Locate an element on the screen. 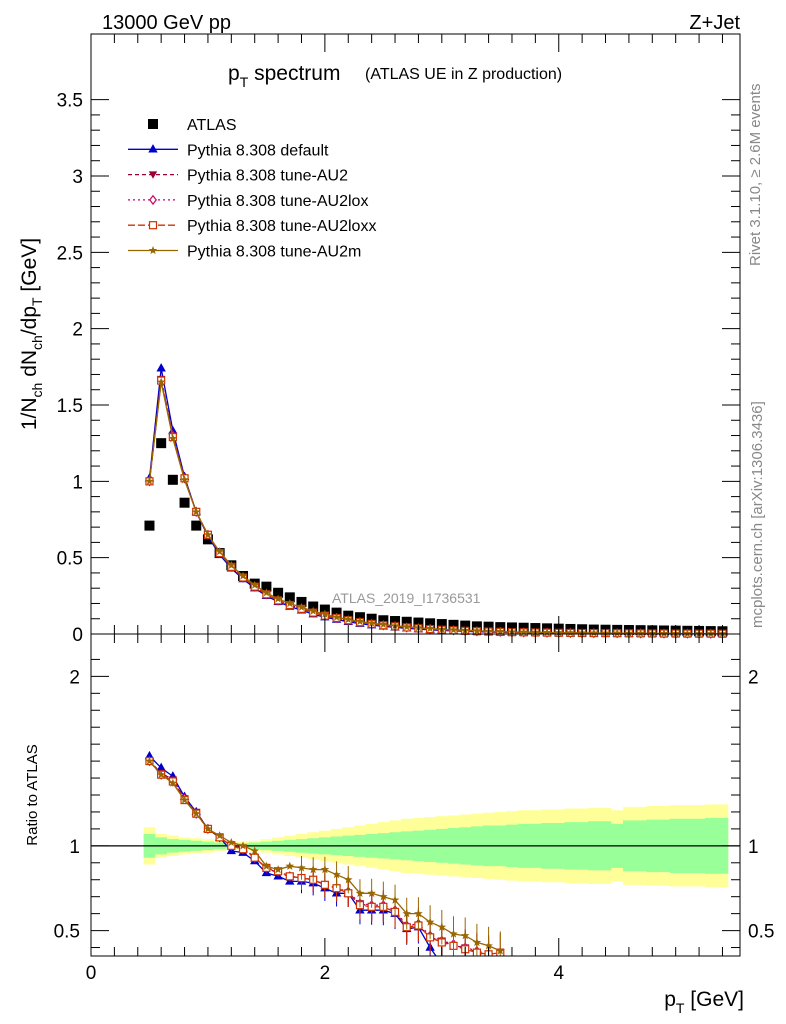 The height and width of the screenshot is (1024, 786). legend-label: Pythia 8.308 tune-AU2loxx is located at coordinates (281, 226).